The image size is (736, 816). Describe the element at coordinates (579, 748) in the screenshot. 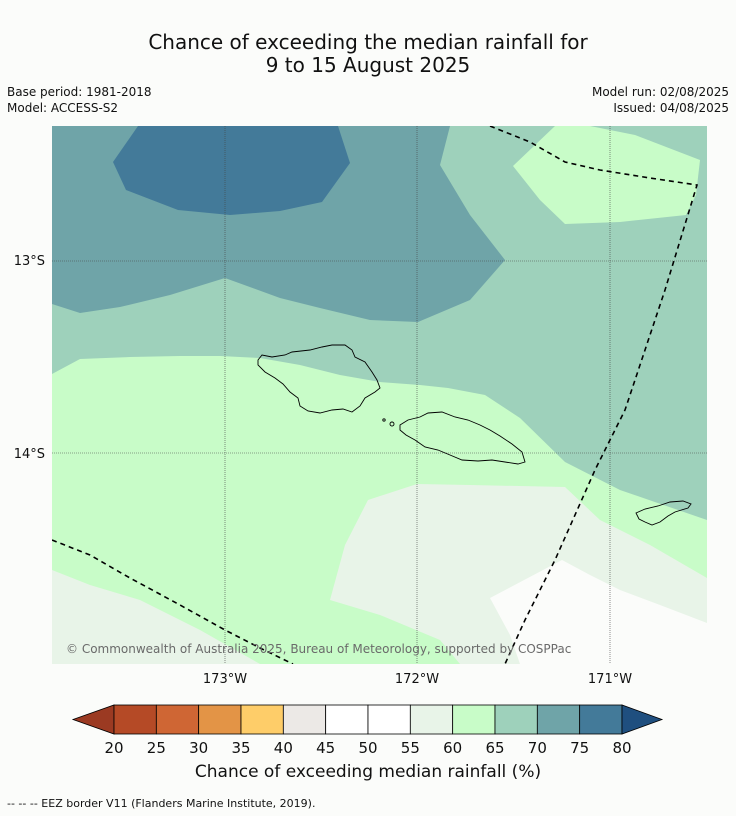

I see `colorbar-tick-label: 75` at that location.